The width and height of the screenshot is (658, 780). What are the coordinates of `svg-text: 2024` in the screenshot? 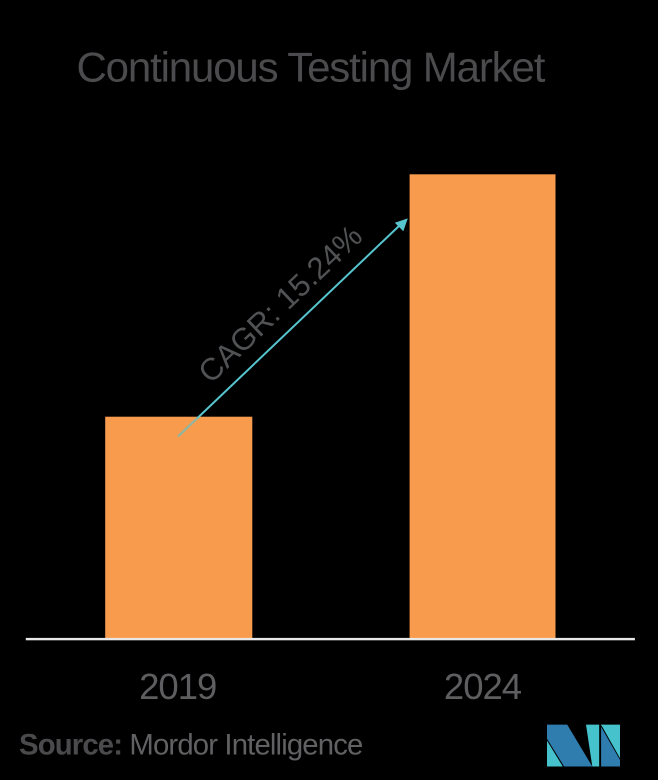 It's located at (483, 686).